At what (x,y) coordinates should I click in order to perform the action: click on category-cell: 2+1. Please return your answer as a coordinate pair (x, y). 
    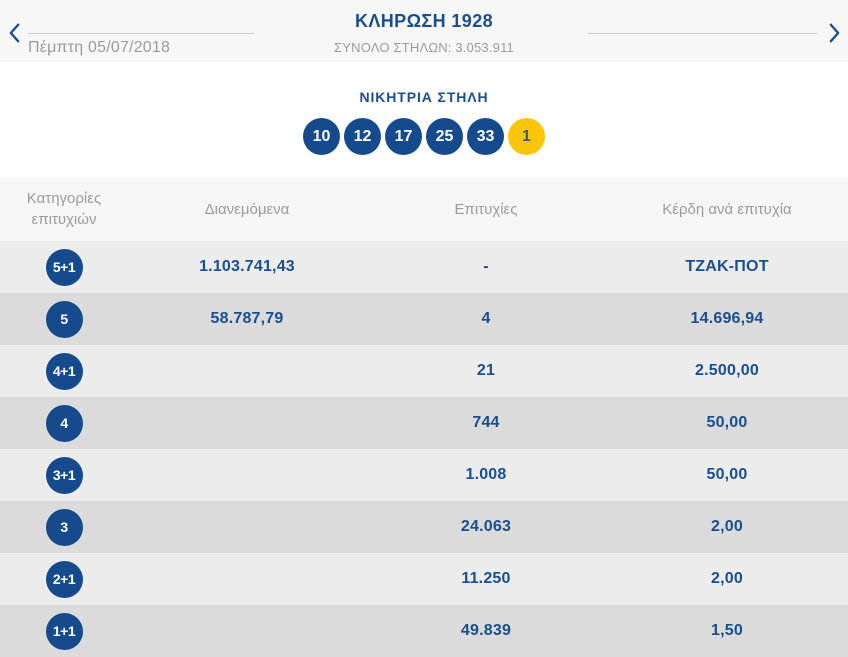
    Looking at the image, I should click on (64, 579).